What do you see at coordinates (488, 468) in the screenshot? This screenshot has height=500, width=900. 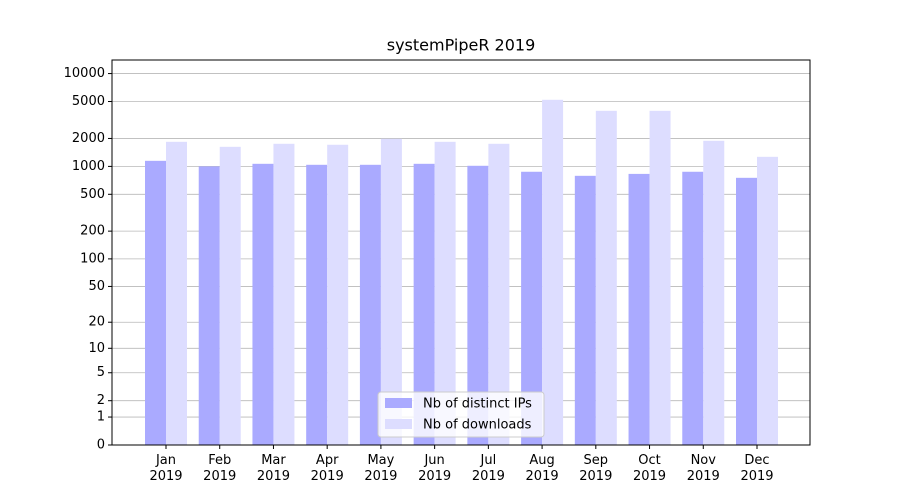 I see `x-tick-label: Jul 2019` at bounding box center [488, 468].